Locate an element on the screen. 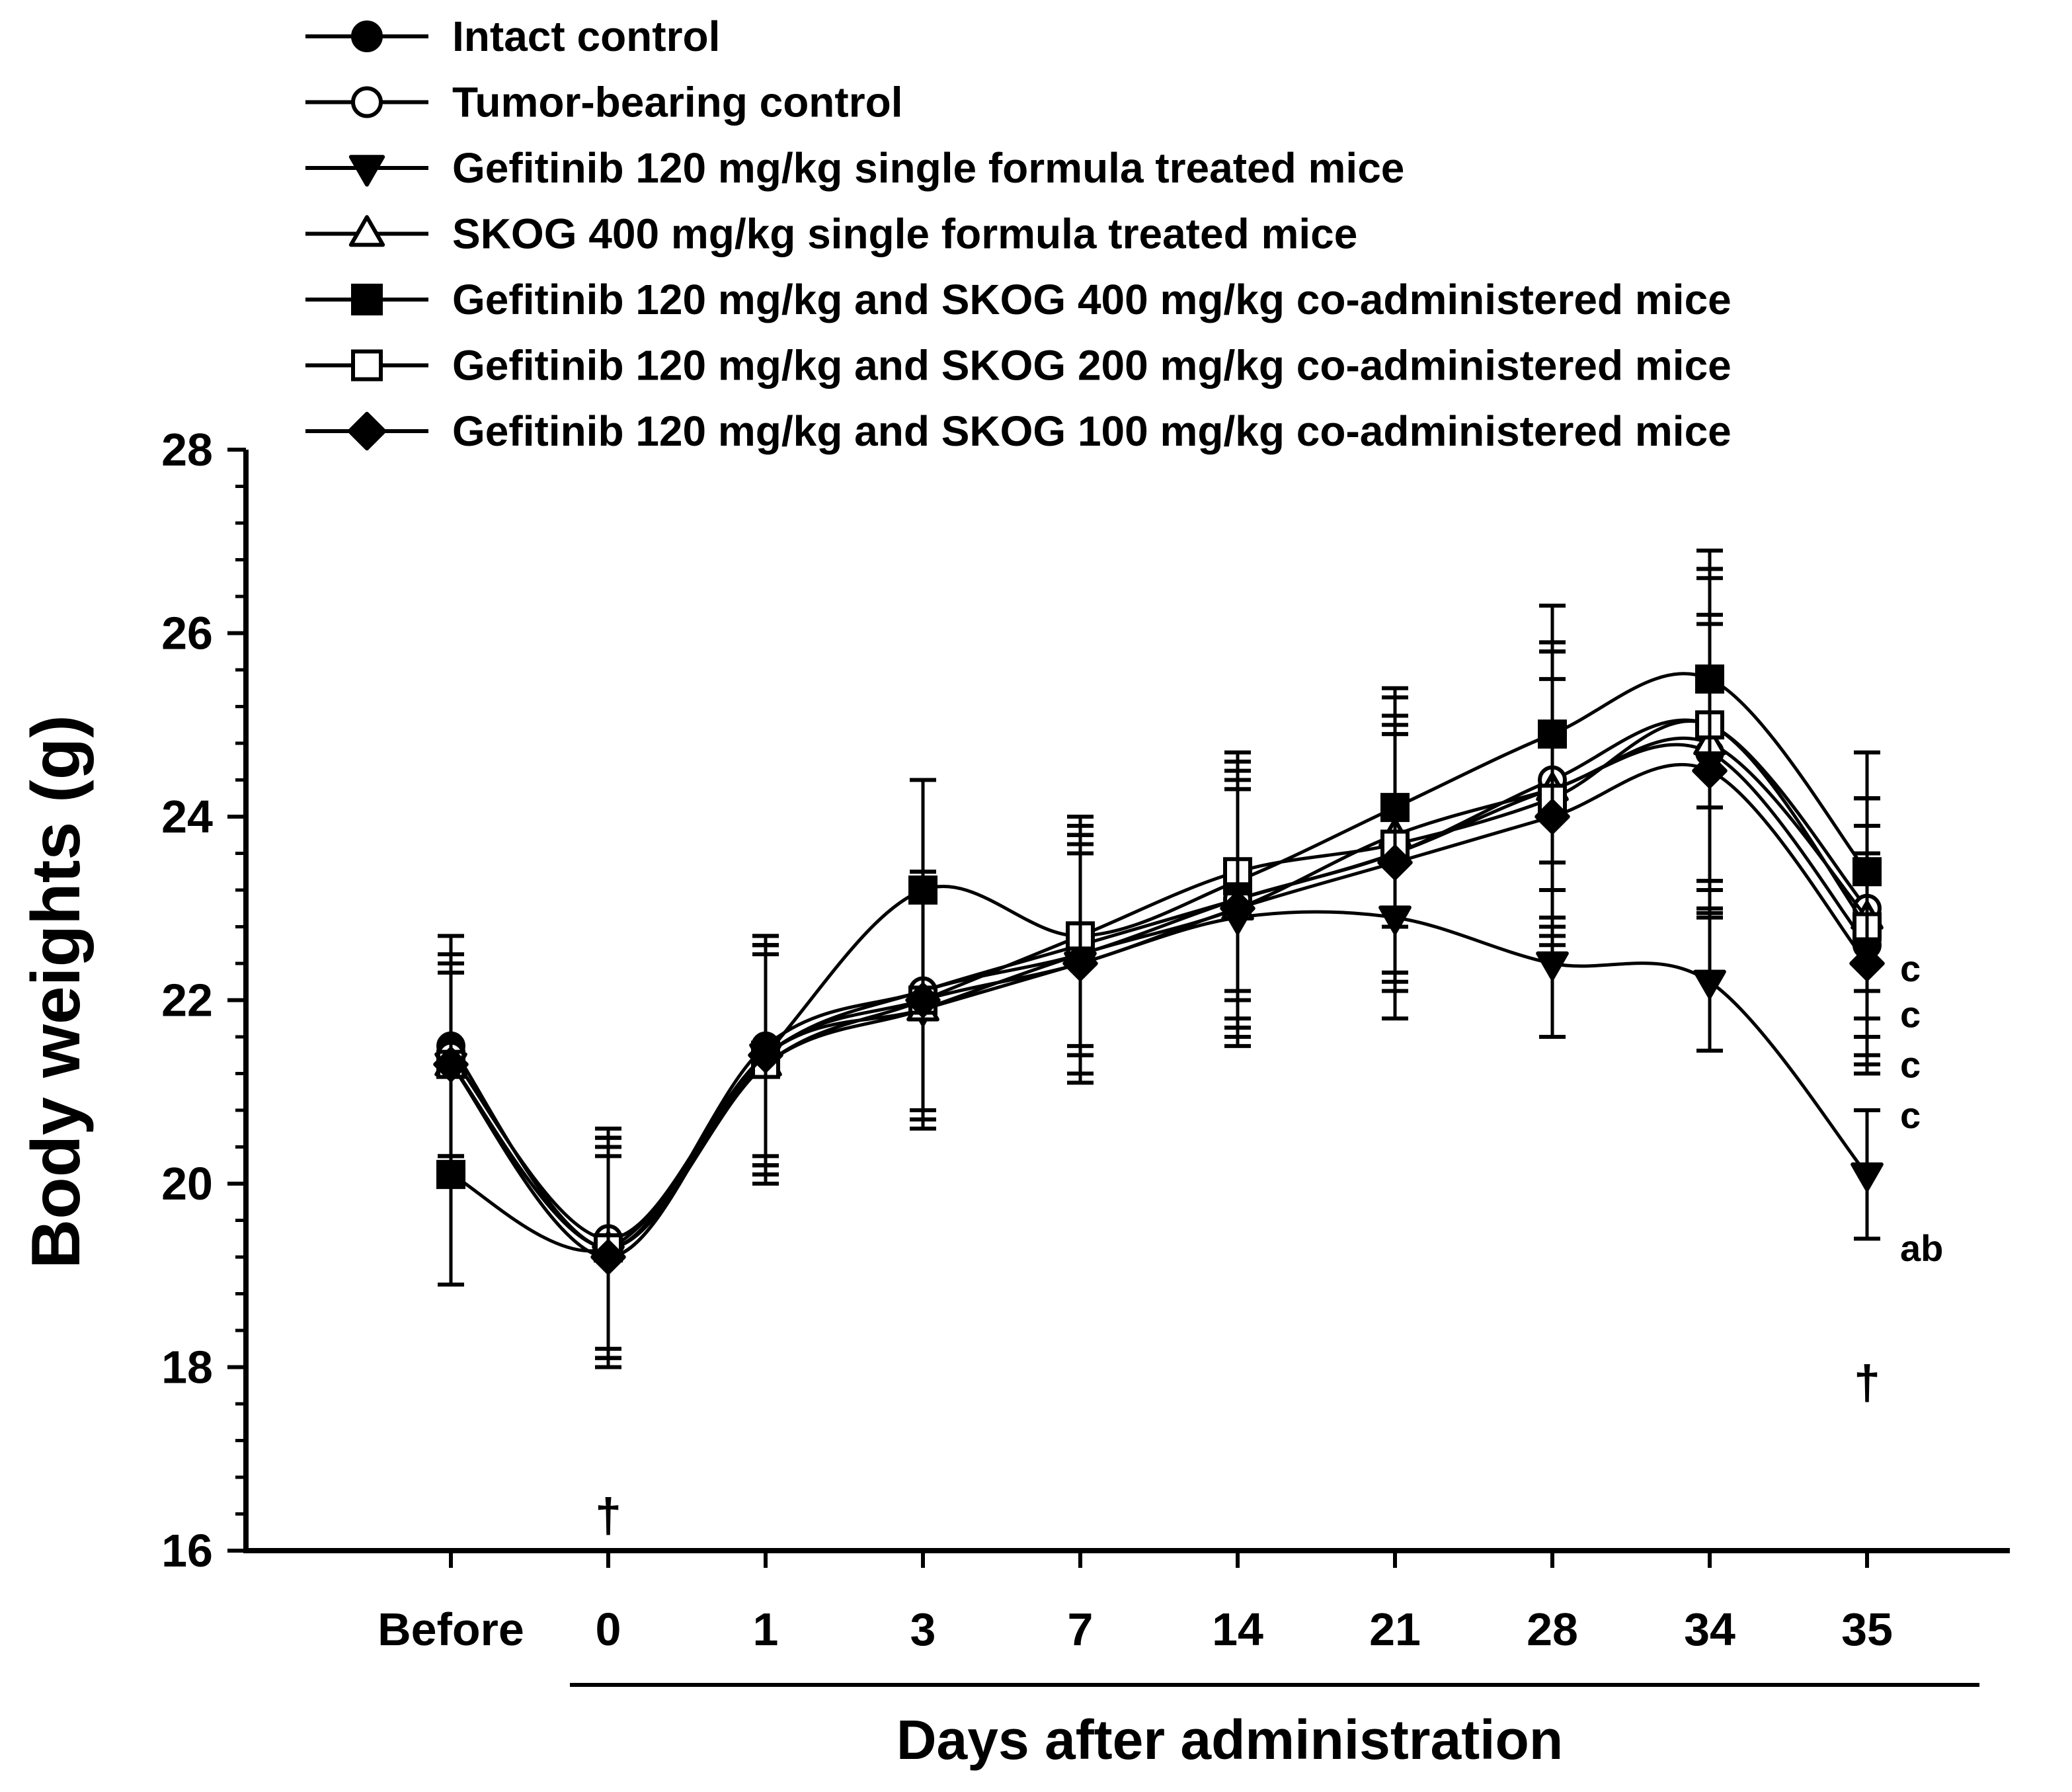  significance-label: ab is located at coordinates (1921, 1248).